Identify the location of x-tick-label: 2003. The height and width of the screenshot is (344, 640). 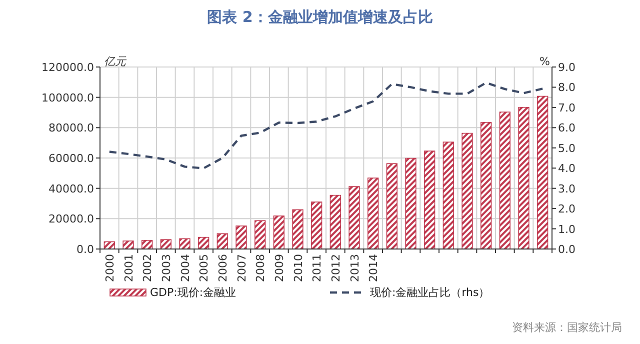
(166, 268).